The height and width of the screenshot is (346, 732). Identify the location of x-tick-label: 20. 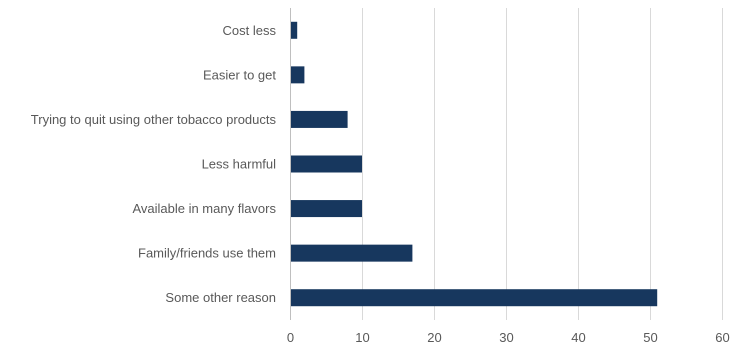
(434, 337).